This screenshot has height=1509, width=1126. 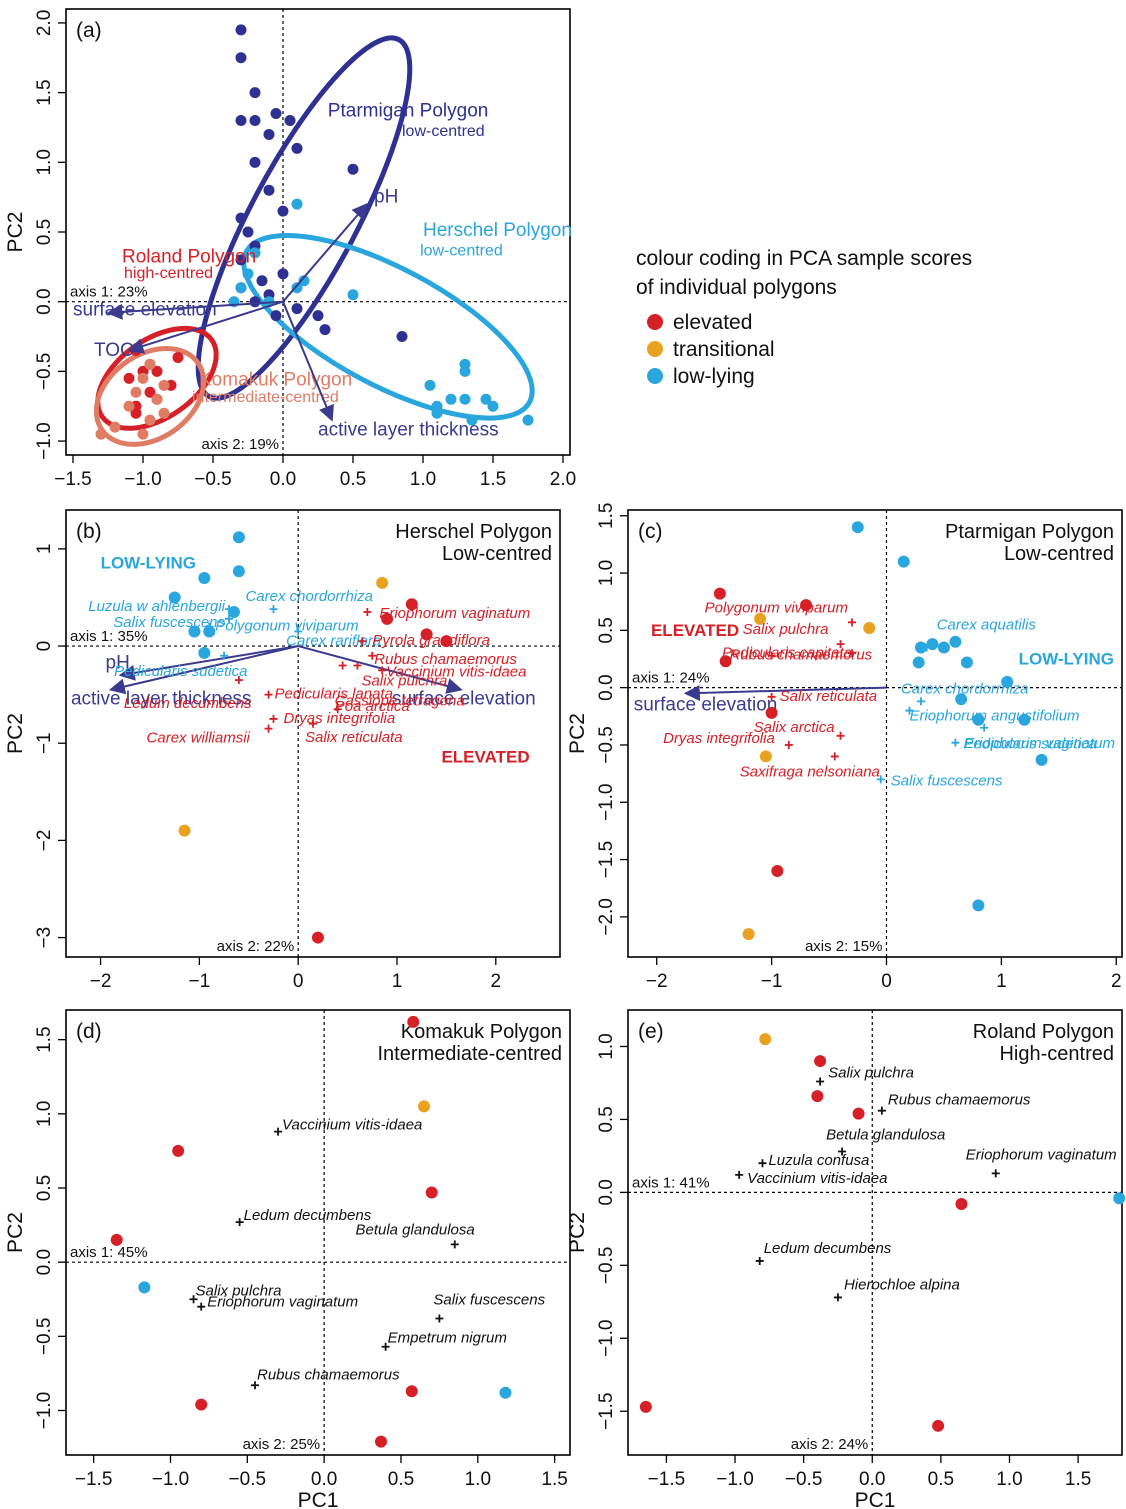 What do you see at coordinates (577, 733) in the screenshot?
I see `y-axis-title: PC2` at bounding box center [577, 733].